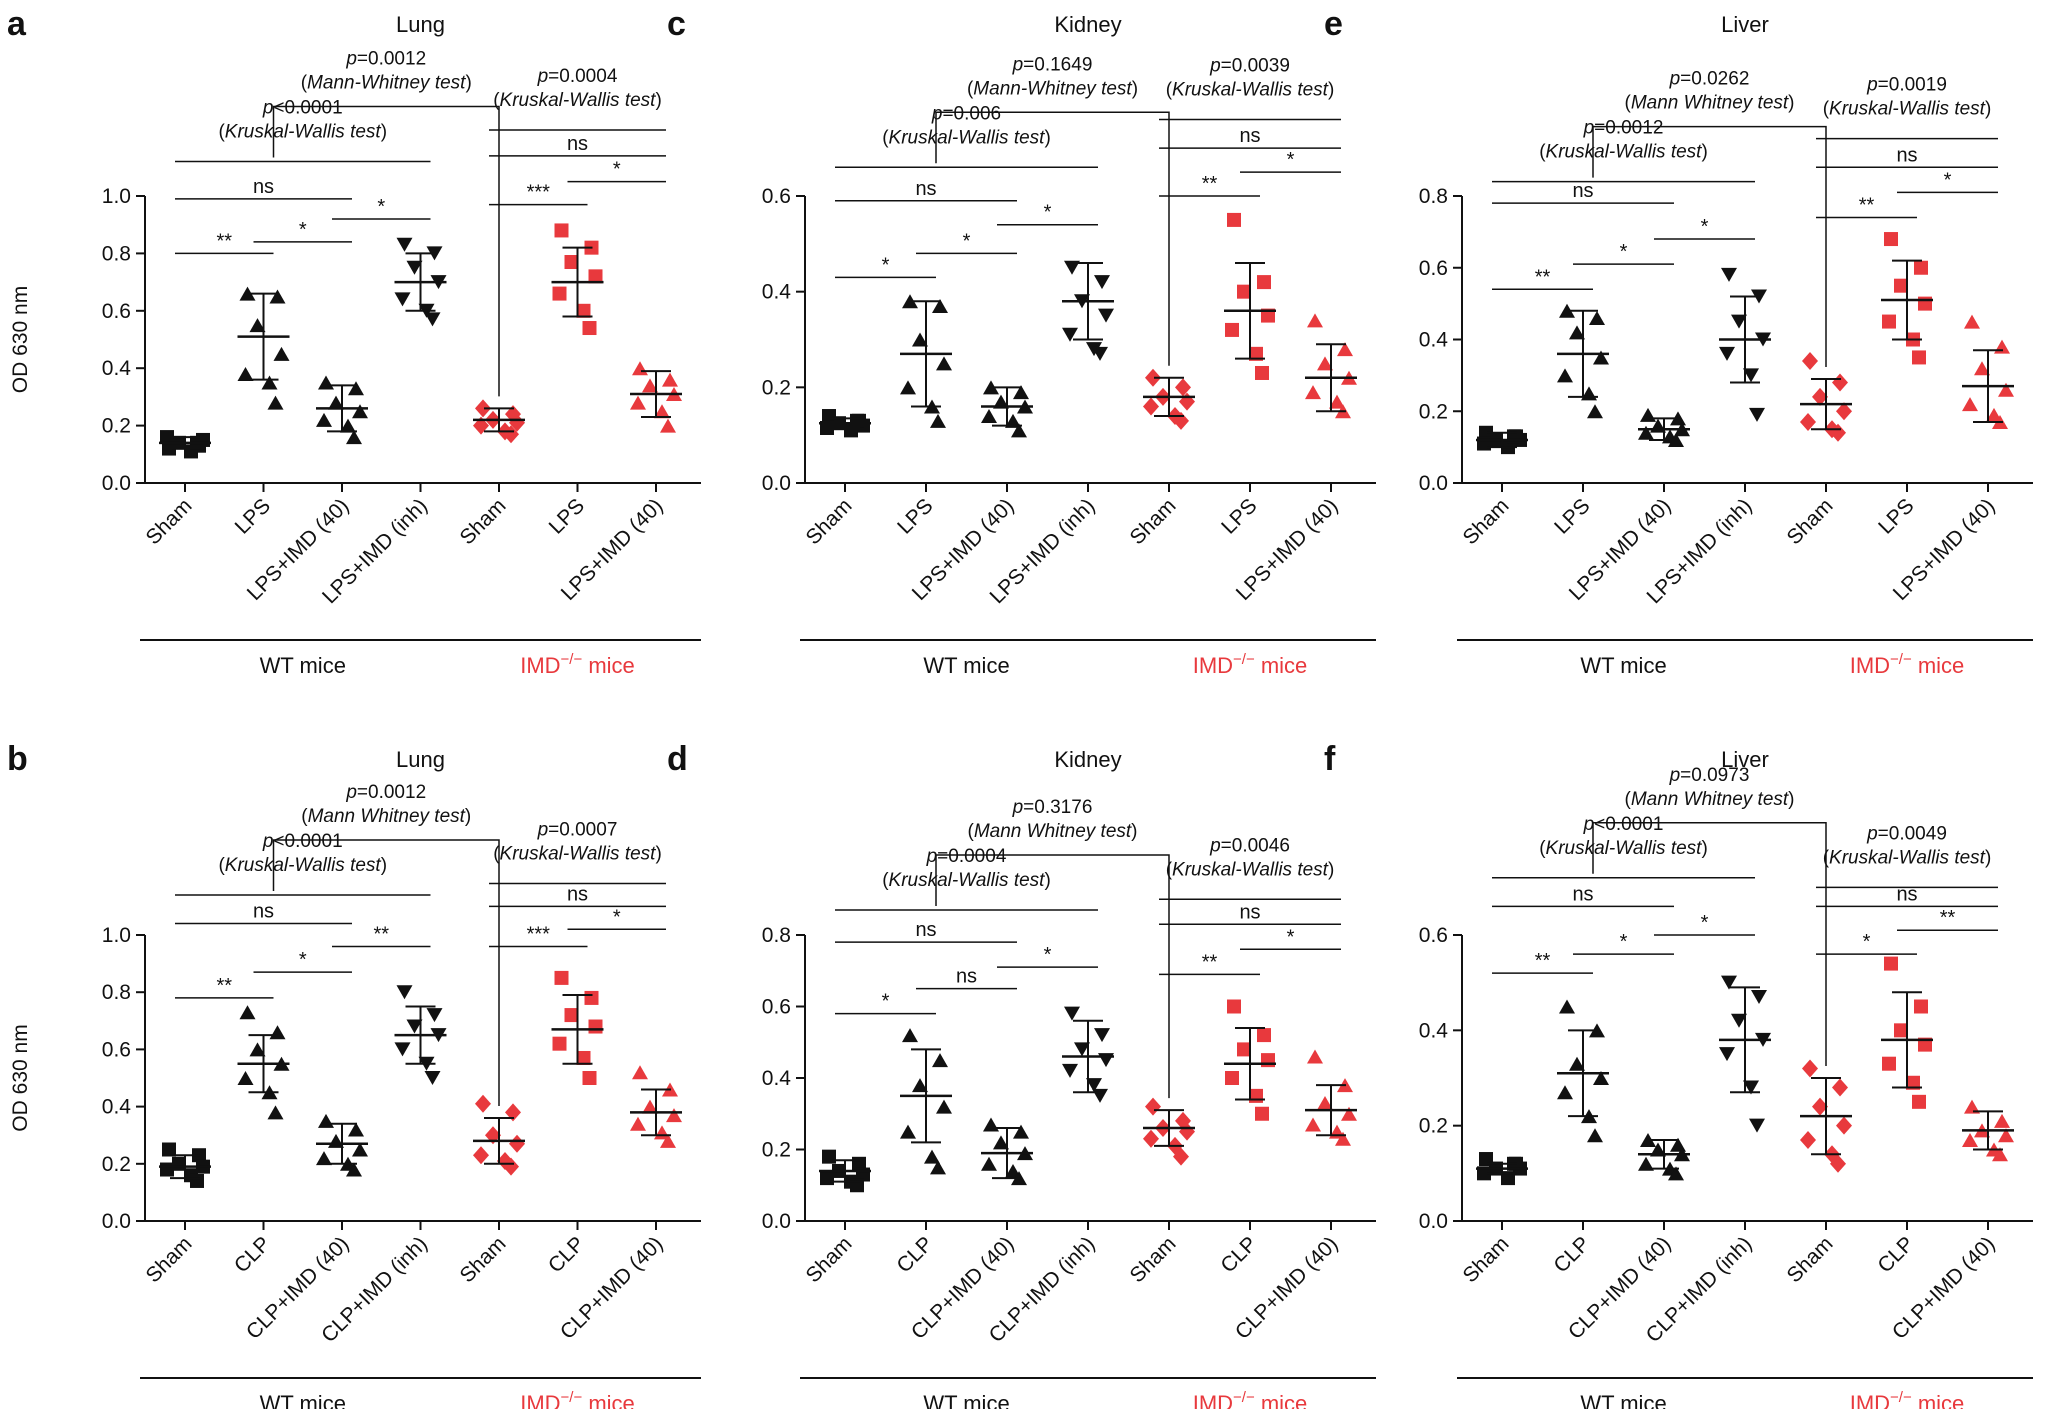  Describe the element at coordinates (1255, 845) in the screenshot. I see `p-number: =0.0046` at that location.